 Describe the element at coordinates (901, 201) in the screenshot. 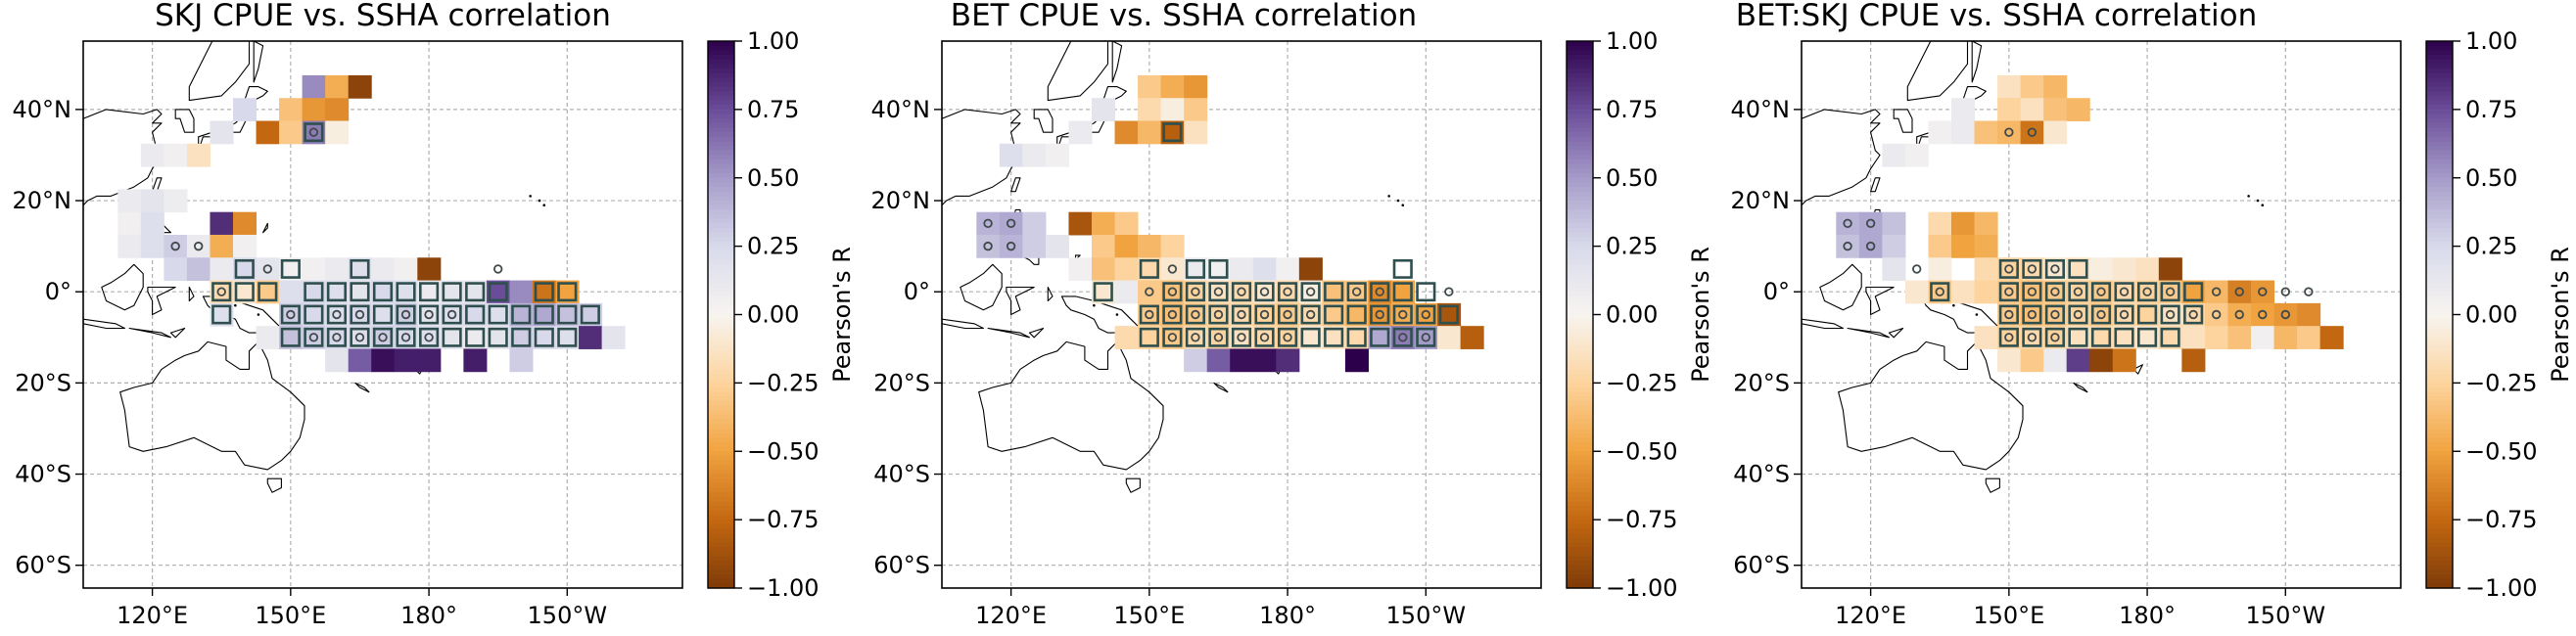

I see `y-tick-label: 20°N` at that location.